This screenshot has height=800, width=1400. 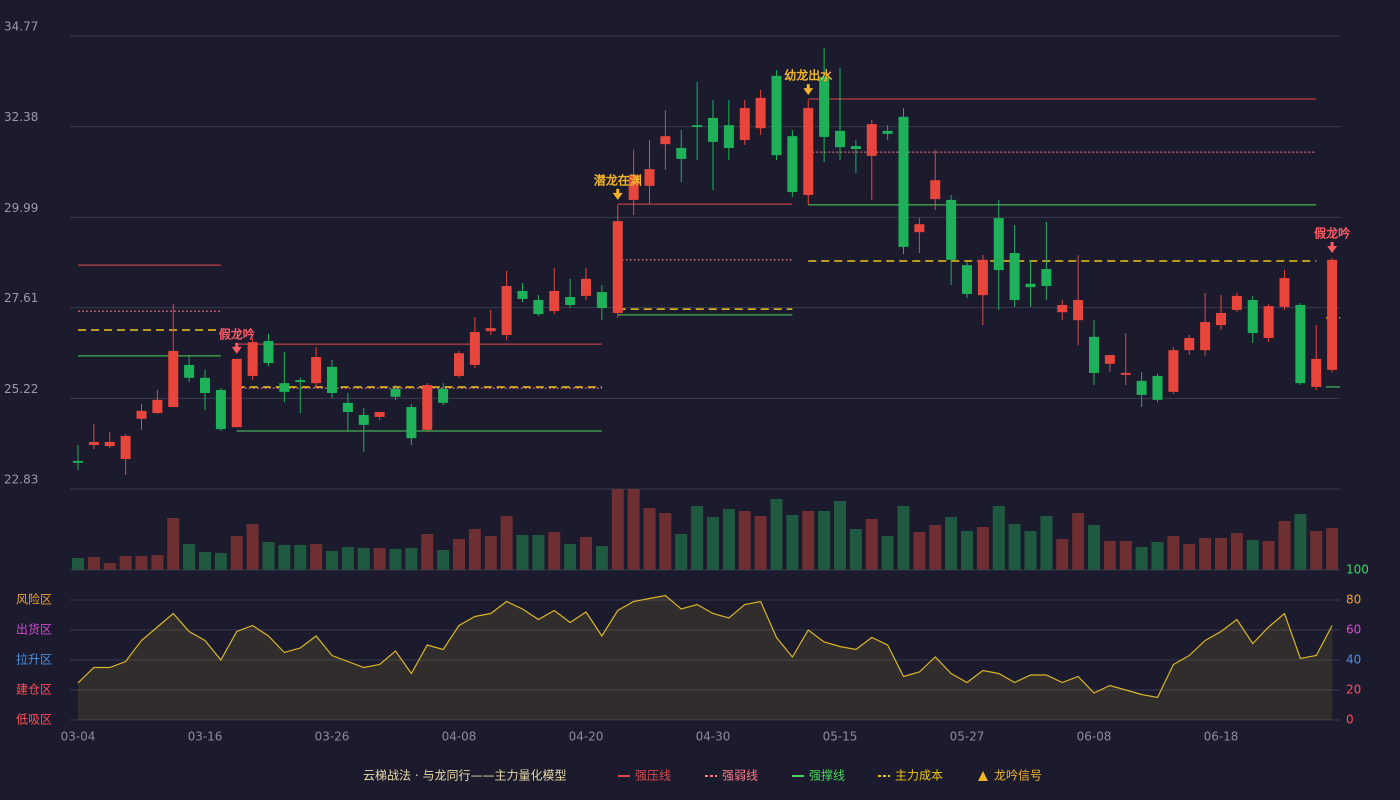 What do you see at coordinates (1353, 660) in the screenshot?
I see `y-tick-label: 40` at bounding box center [1353, 660].